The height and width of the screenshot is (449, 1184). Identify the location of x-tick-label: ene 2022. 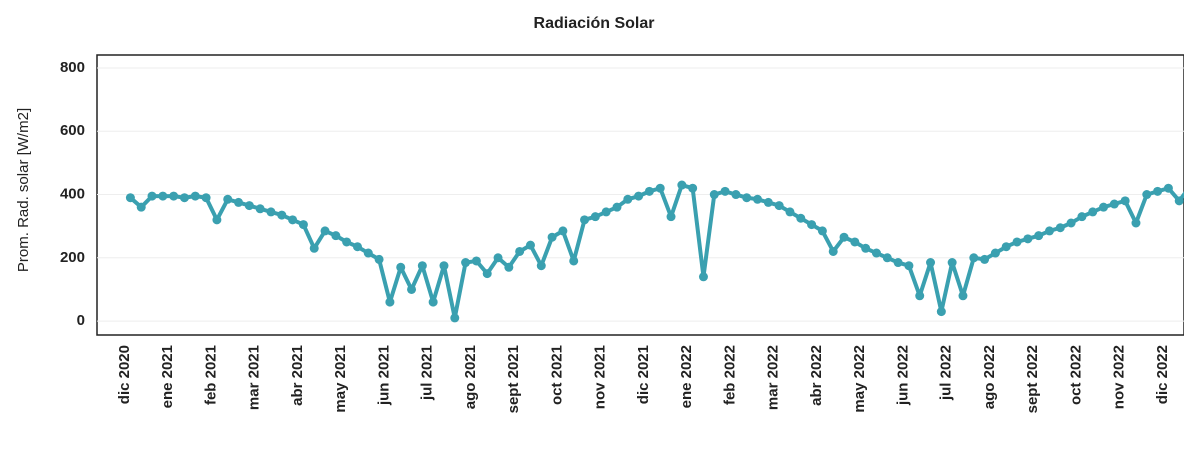
(686, 376).